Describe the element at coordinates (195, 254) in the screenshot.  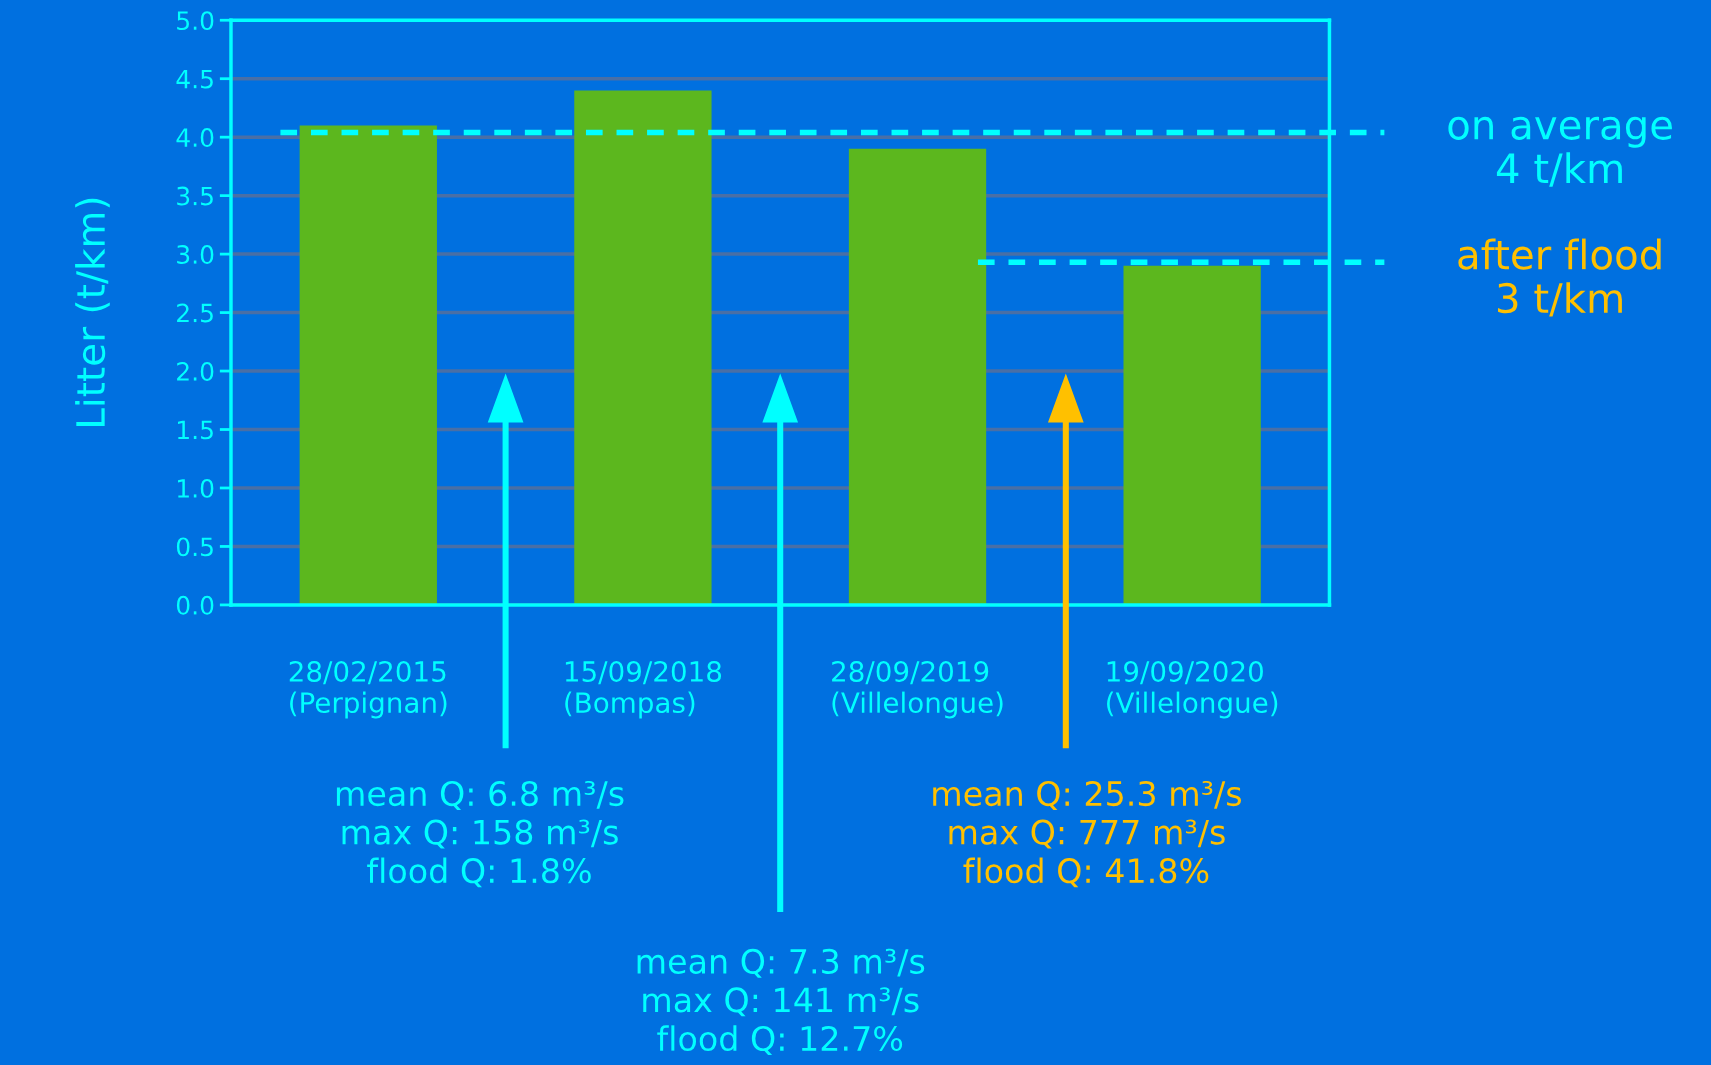
I see `y-tick-label: 3.0` at that location.